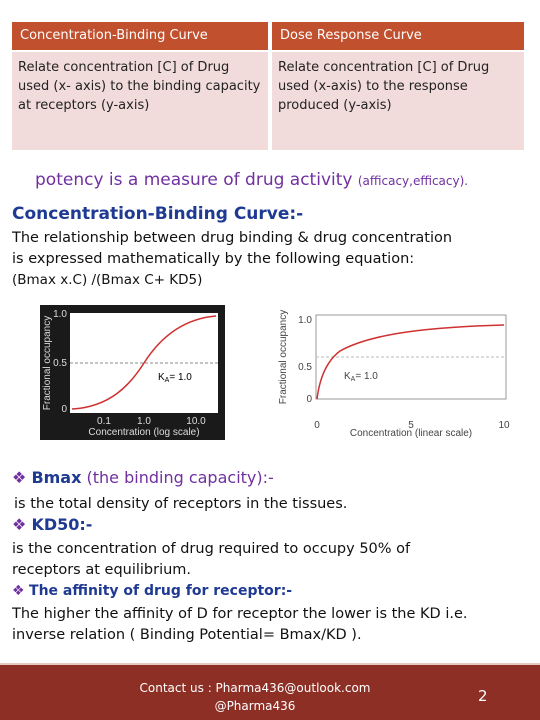 The width and height of the screenshot is (540, 720). I want to click on x-label: Concentration (linear scale), so click(411, 433).